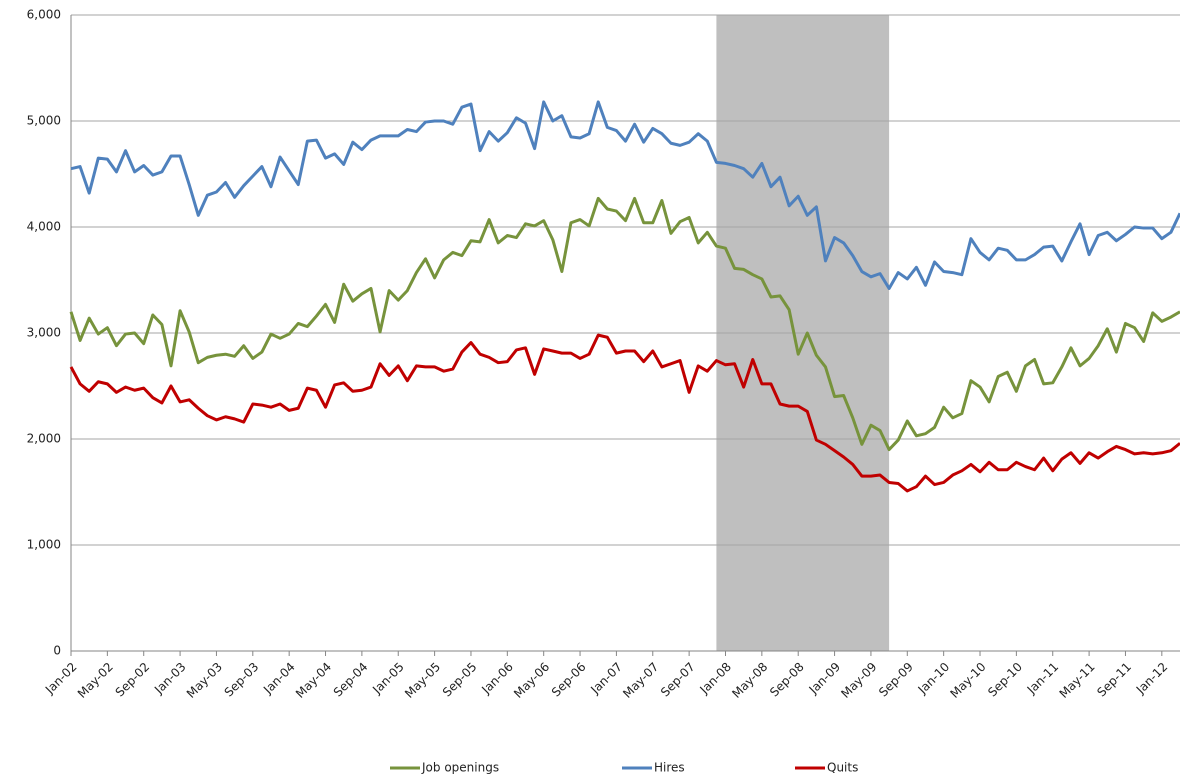 The image size is (1180, 778). Describe the element at coordinates (95, 680) in the screenshot. I see `x-tick-label: May-02` at that location.